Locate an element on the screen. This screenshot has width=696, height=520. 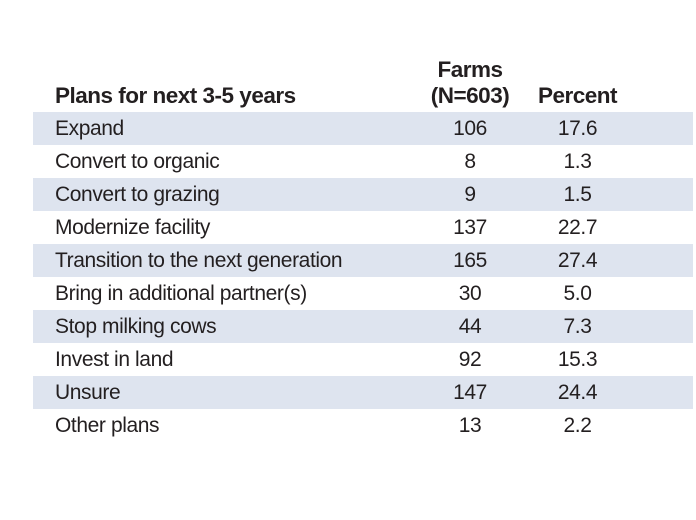
plan-cell: Convert to grazing is located at coordinates (137, 194).